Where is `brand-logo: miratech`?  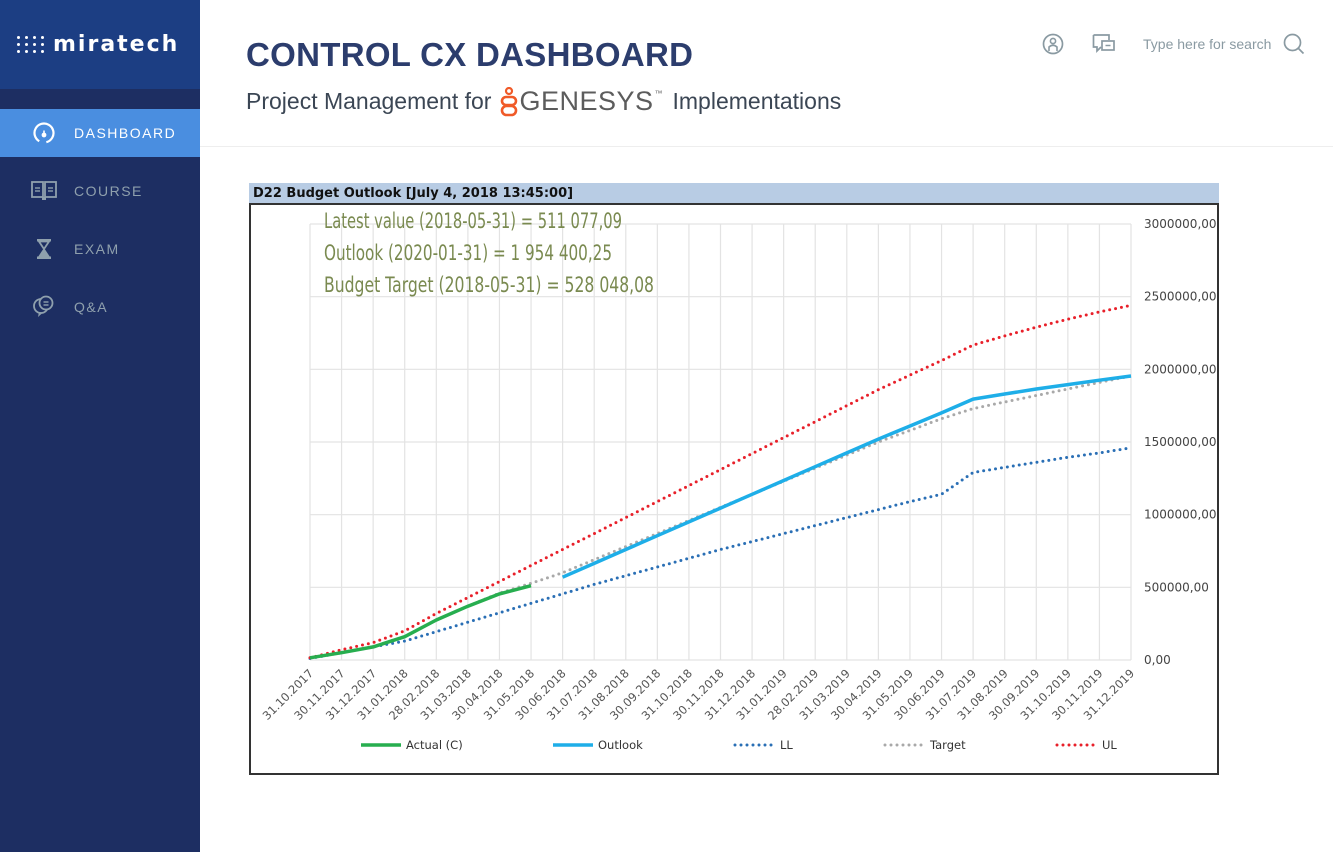
brand-logo: miratech is located at coordinates (100, 44).